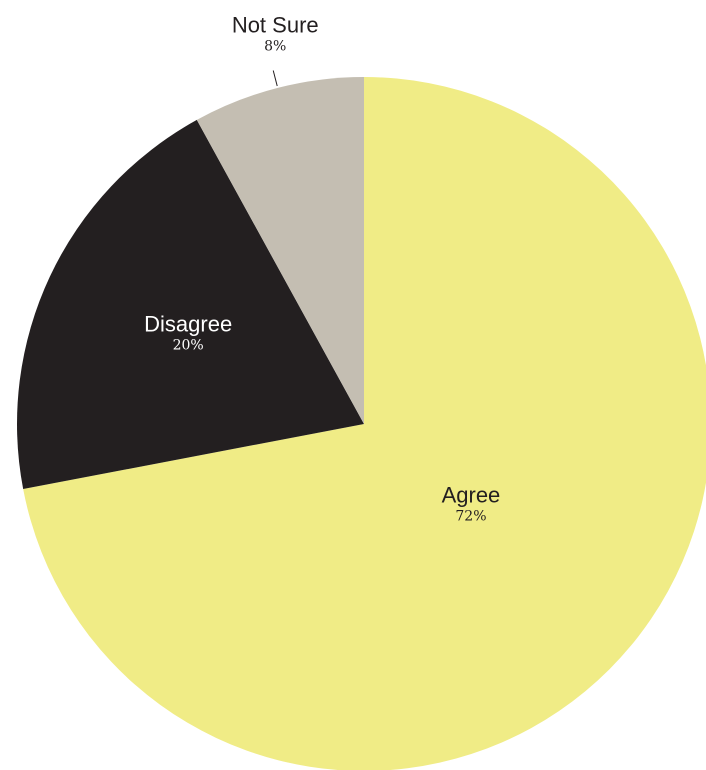 The image size is (706, 770). What do you see at coordinates (275, 78) in the screenshot?
I see `leader-line-not-sure` at bounding box center [275, 78].